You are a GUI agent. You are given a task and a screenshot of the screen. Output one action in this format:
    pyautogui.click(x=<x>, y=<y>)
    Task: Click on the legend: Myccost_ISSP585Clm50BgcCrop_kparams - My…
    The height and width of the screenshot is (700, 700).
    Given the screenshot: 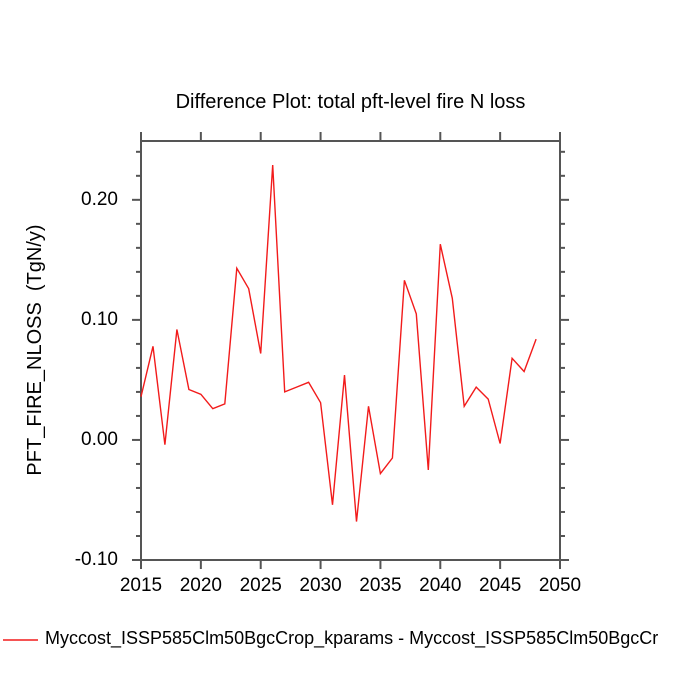 What is the action you would take?
    pyautogui.click(x=350, y=641)
    